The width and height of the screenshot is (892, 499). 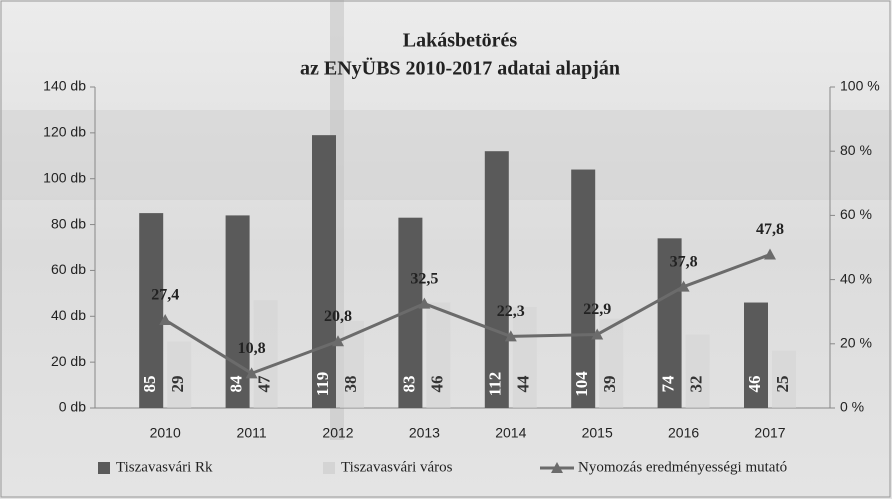 I want to click on x-tick-label: 2011, so click(x=252, y=433).